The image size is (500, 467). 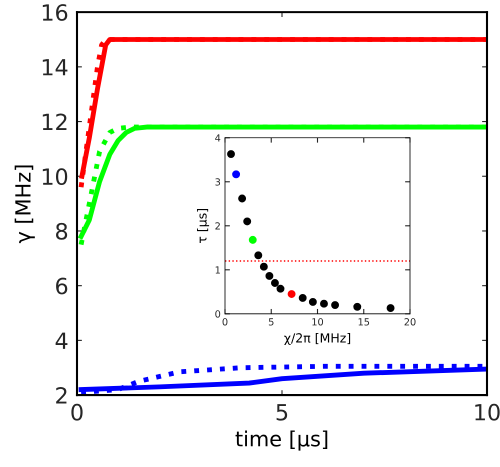 What do you see at coordinates (55, 67) in the screenshot?
I see `y-tick-label: 14` at bounding box center [55, 67].